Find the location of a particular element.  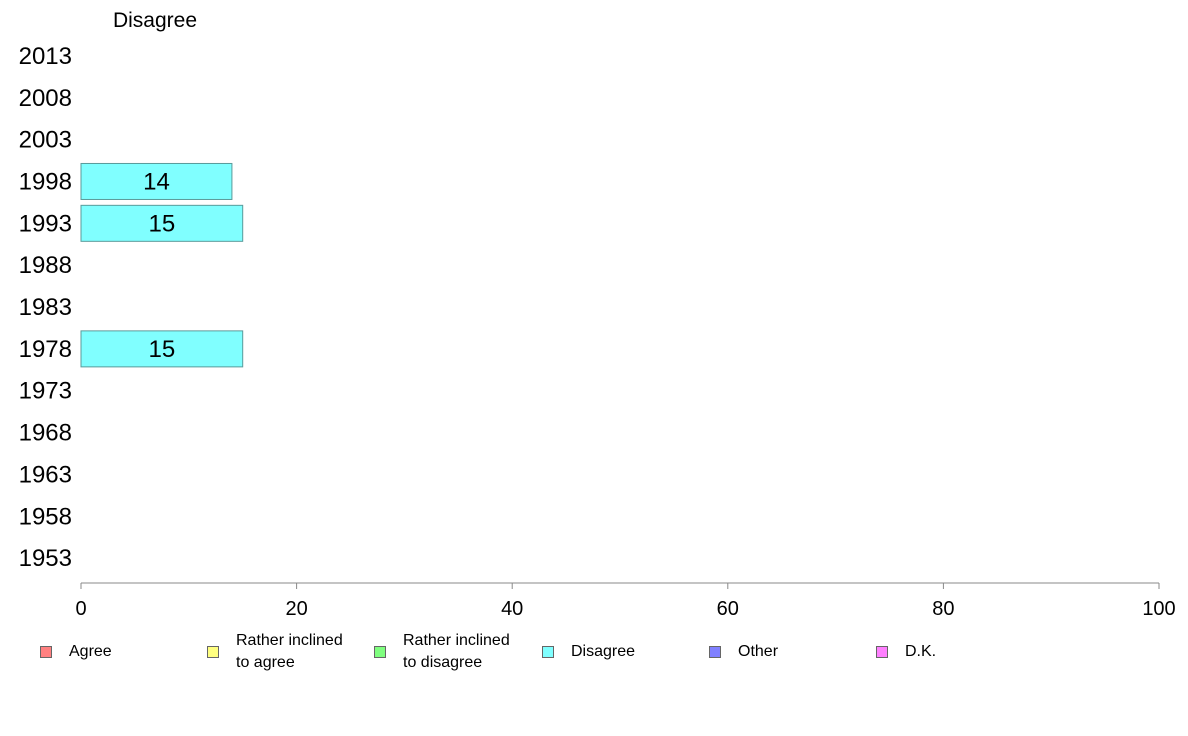

y-tick-label: 1988 is located at coordinates (45, 265).